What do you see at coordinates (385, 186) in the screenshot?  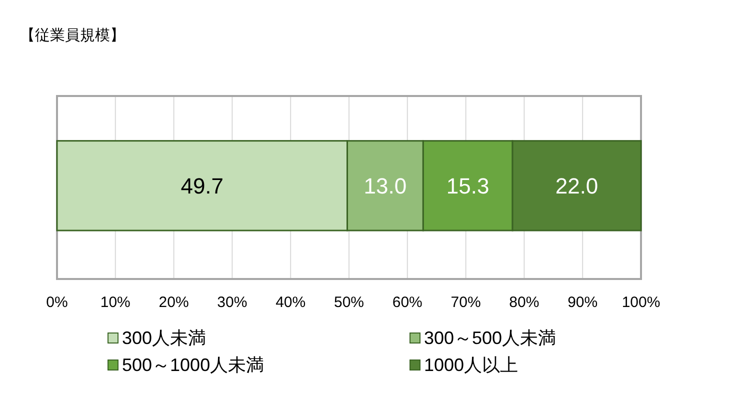 I see `data-label: 13.0` at bounding box center [385, 186].